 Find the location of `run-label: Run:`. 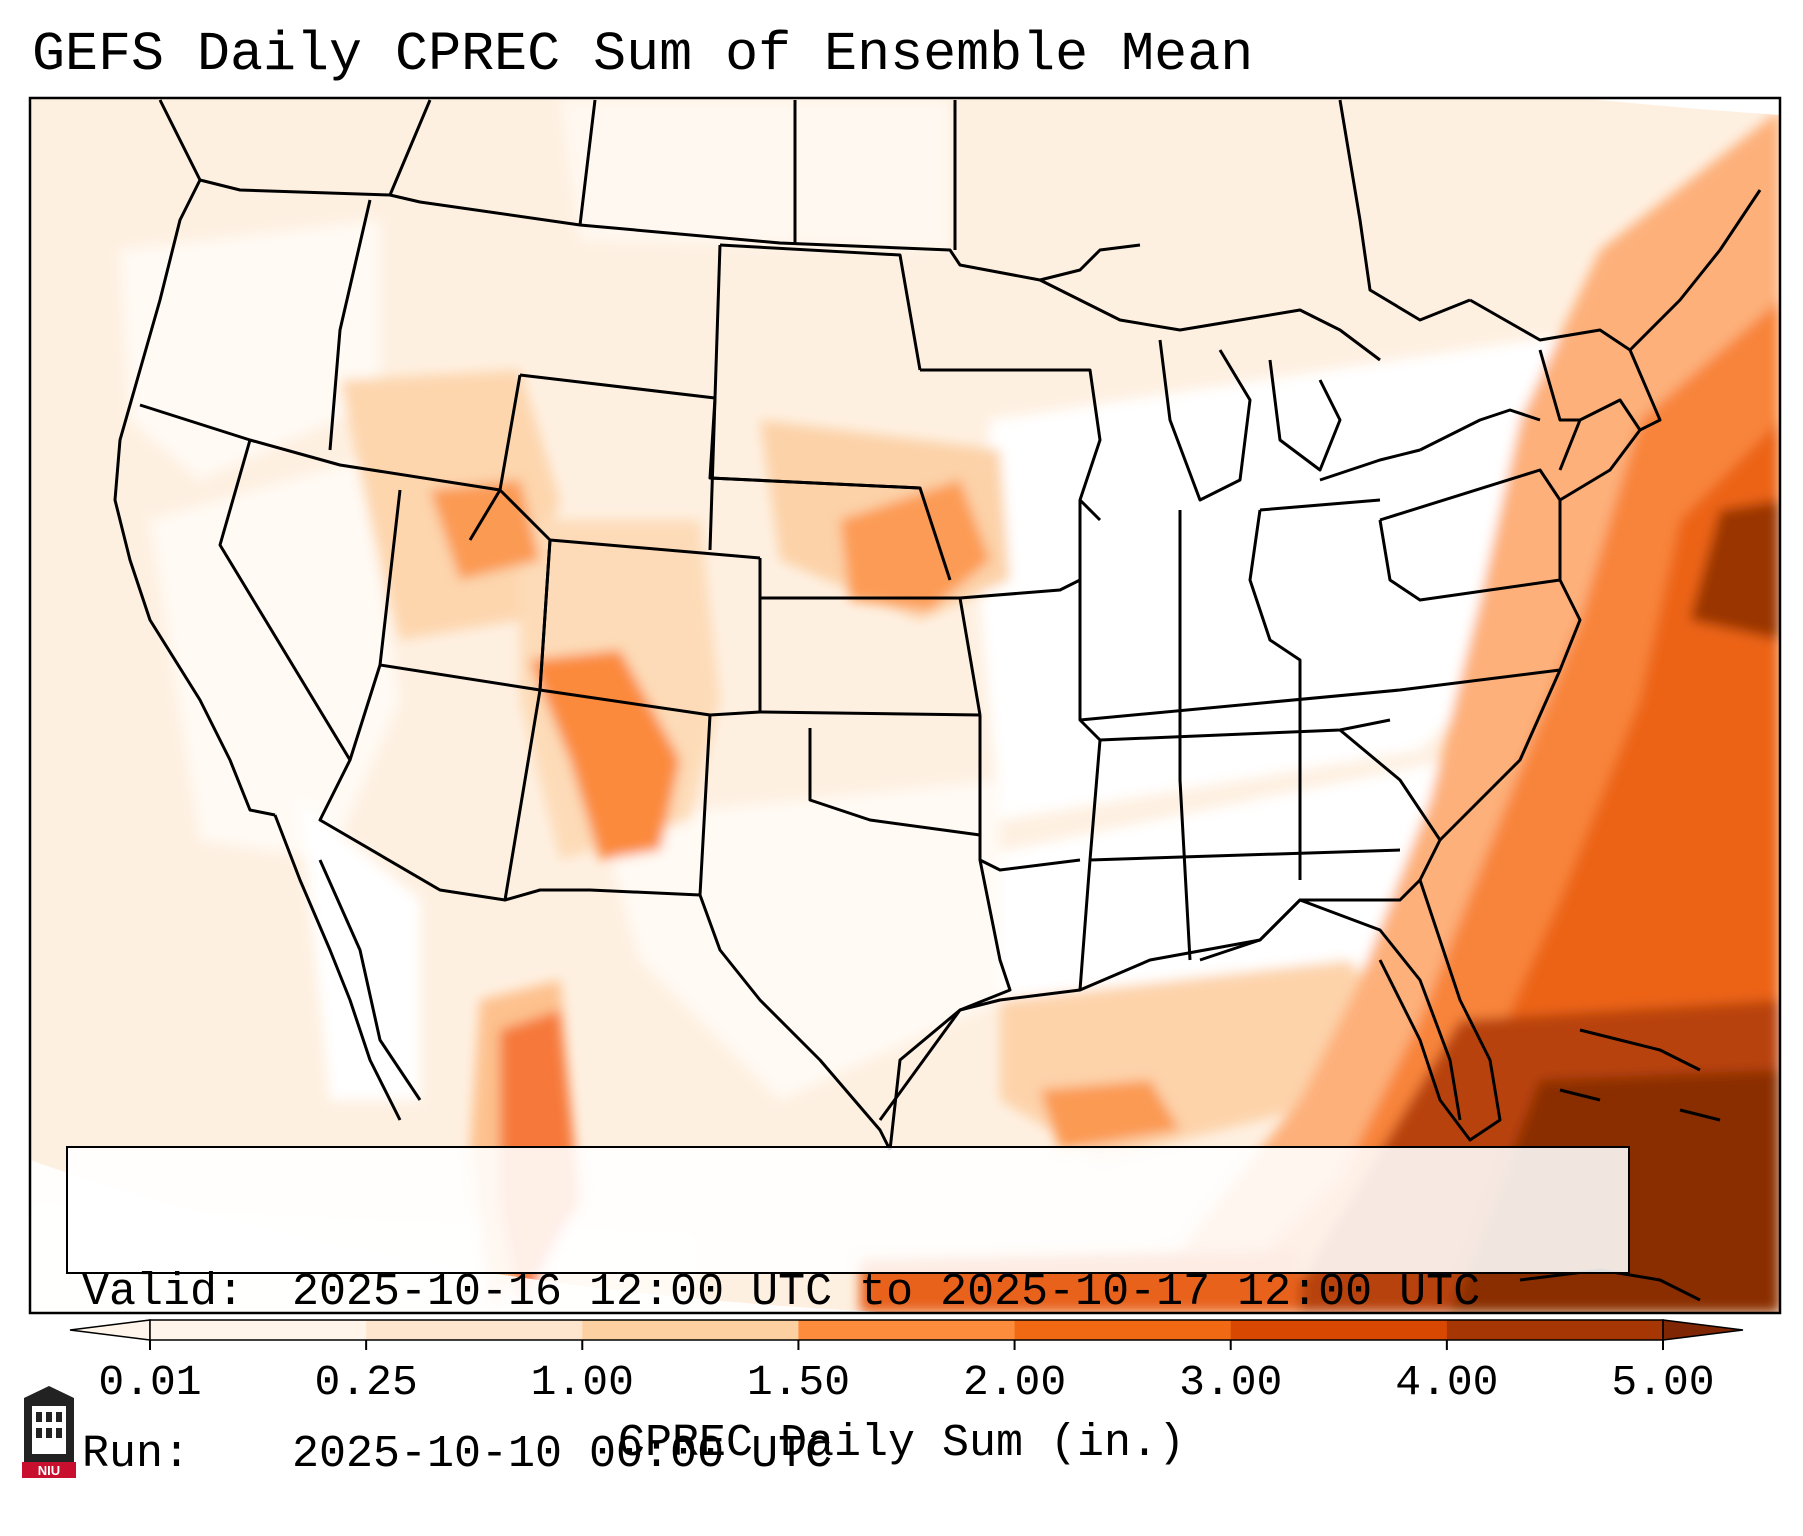

run-label: Run: is located at coordinates (136, 1454).